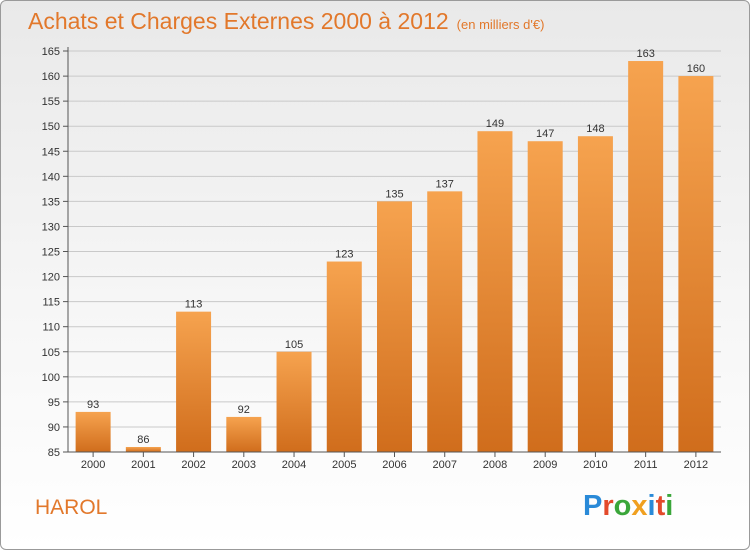 Image resolution: width=750 pixels, height=550 pixels. What do you see at coordinates (54, 428) in the screenshot?
I see `y-tick-label: 90` at bounding box center [54, 428].